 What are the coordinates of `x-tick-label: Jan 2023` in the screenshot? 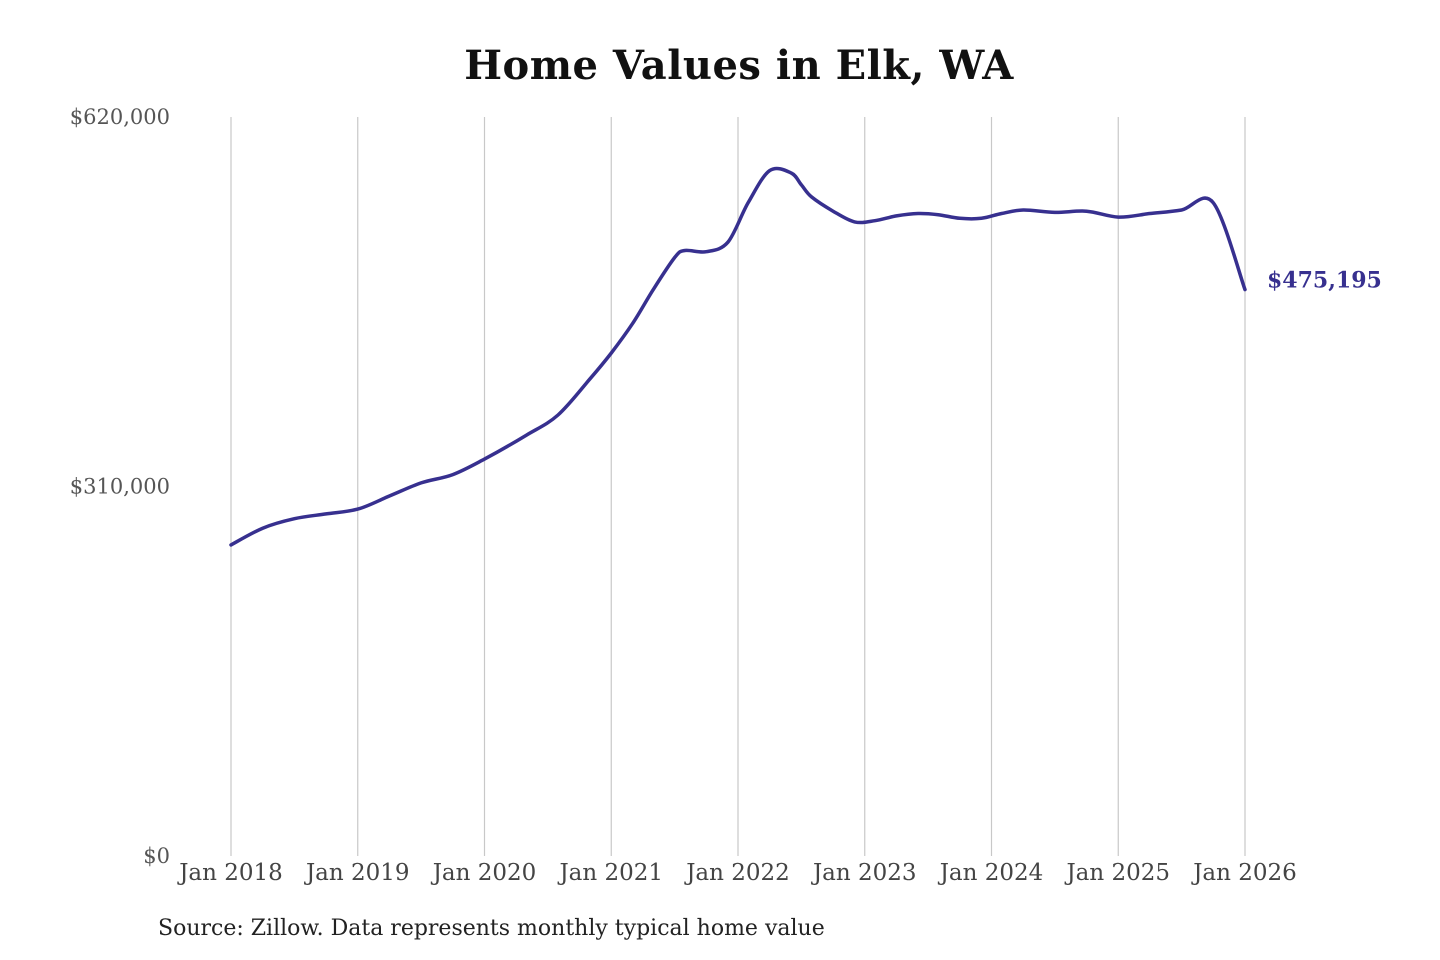 It's located at (864, 873).